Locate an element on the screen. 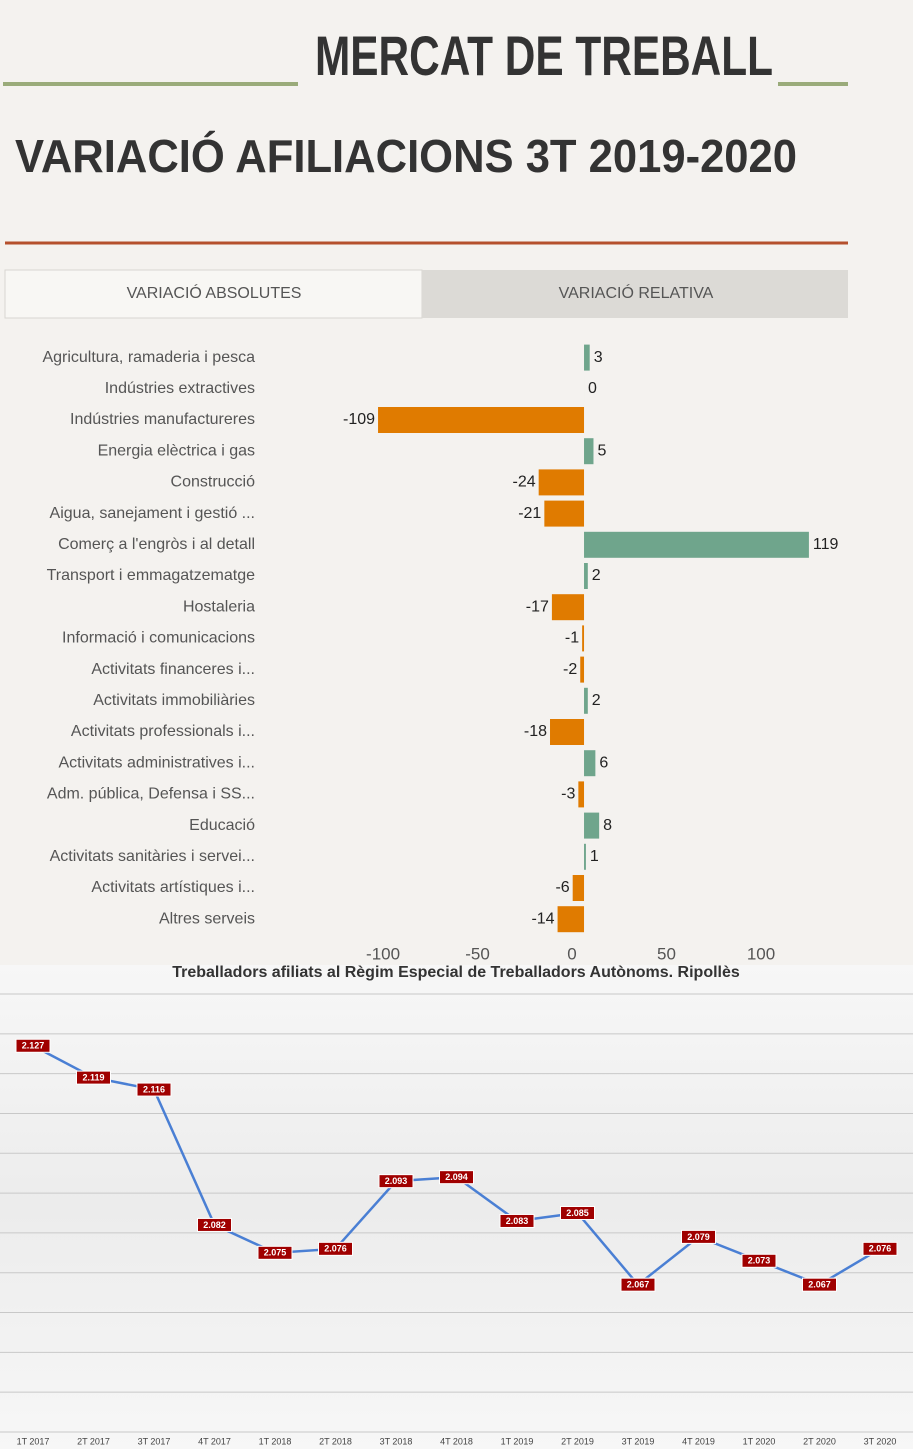 Image resolution: width=913 pixels, height=1454 pixels. x-tick-label: 4T 2018 is located at coordinates (456, 1441).